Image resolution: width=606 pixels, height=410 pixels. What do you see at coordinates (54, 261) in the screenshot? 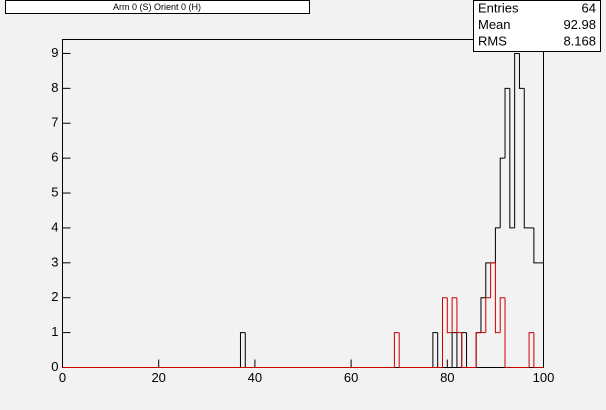
I see `y-tick-label: 3` at bounding box center [54, 261].